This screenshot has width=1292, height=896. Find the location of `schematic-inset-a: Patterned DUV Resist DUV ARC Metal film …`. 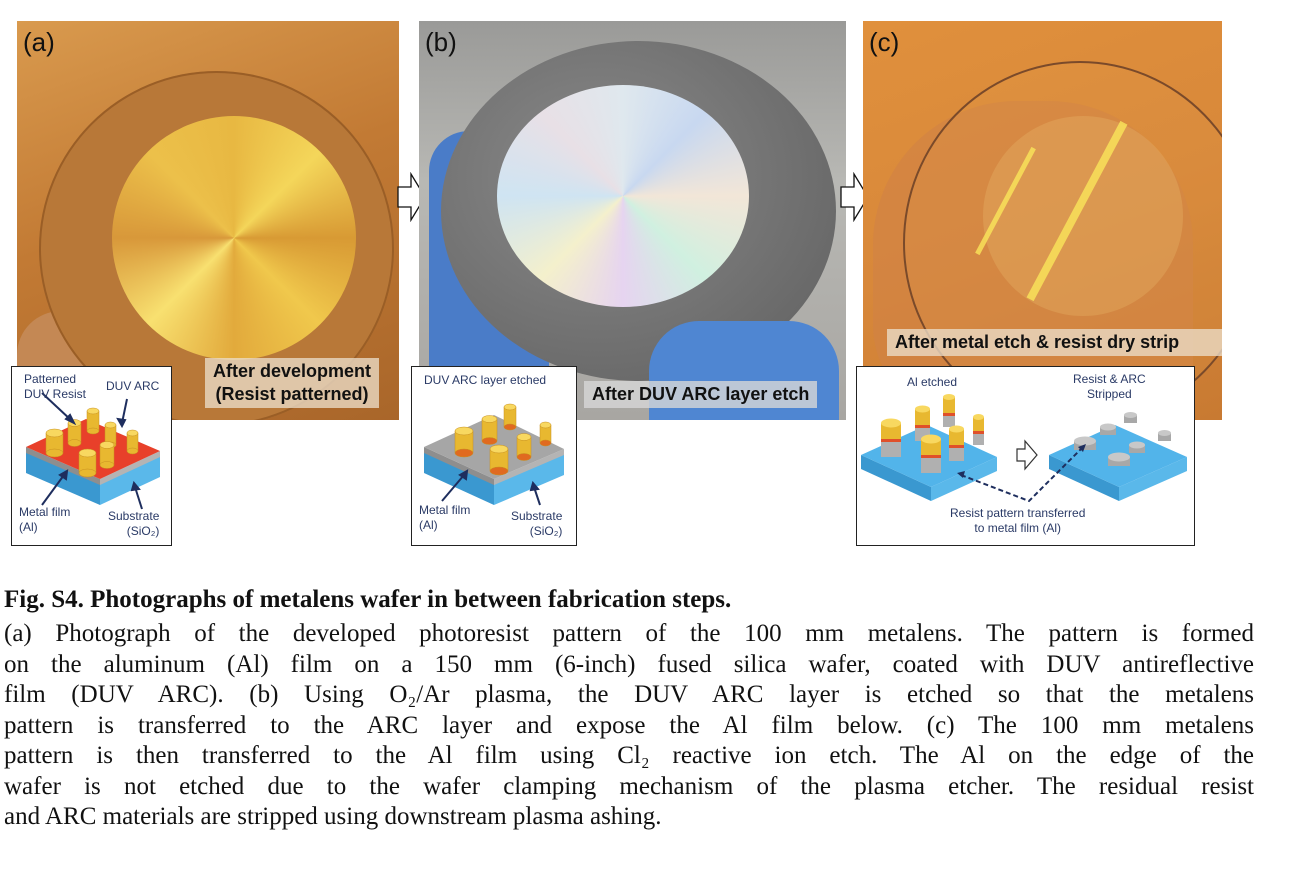

schematic-inset-a: Patterned DUV Resist DUV ARC Metal film … is located at coordinates (91, 456).